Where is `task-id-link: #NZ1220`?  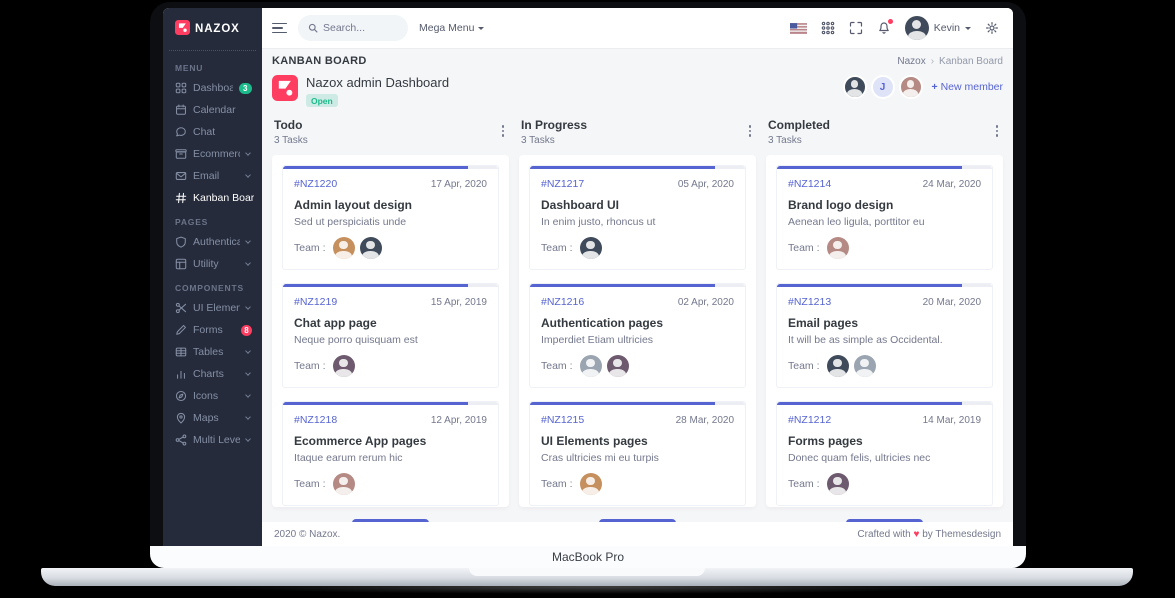 task-id-link: #NZ1220 is located at coordinates (316, 184).